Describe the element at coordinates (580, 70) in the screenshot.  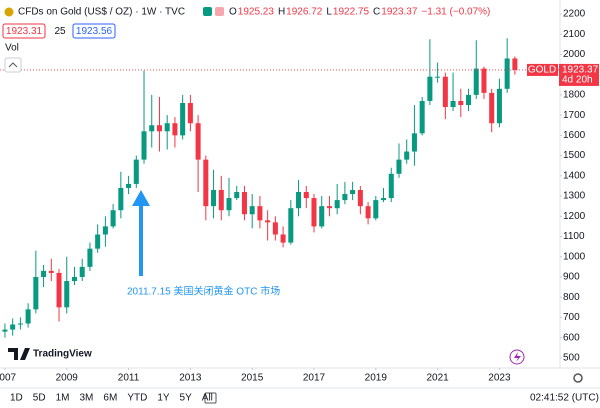
I see `price-tag-value: 1923.37` at that location.